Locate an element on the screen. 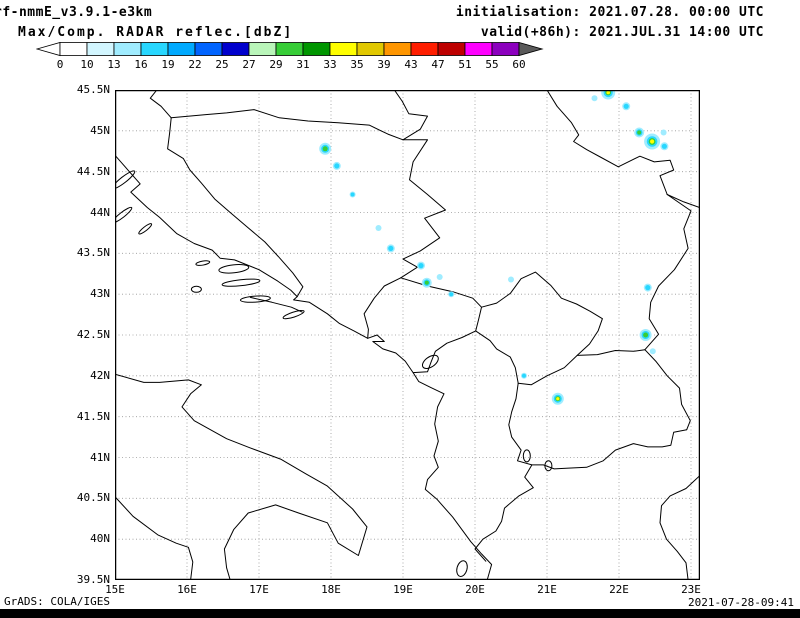  colorbar-tick-label: 55 is located at coordinates (492, 64).